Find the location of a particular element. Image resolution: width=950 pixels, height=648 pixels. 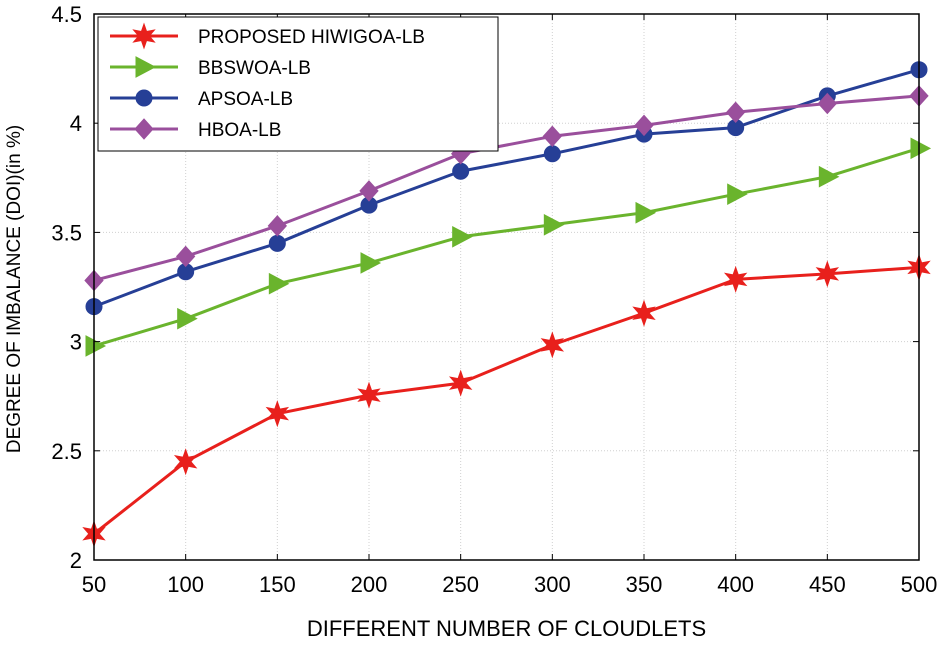

y-tick-label: 3.5 is located at coordinates (66, 232).